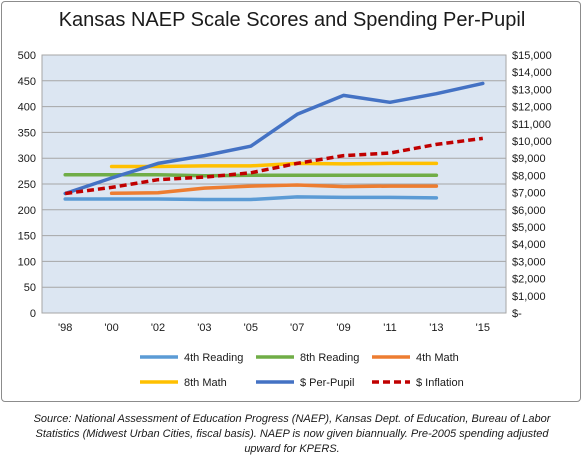  What do you see at coordinates (274, 189) in the screenshot?
I see `series-line-4th-math` at bounding box center [274, 189].